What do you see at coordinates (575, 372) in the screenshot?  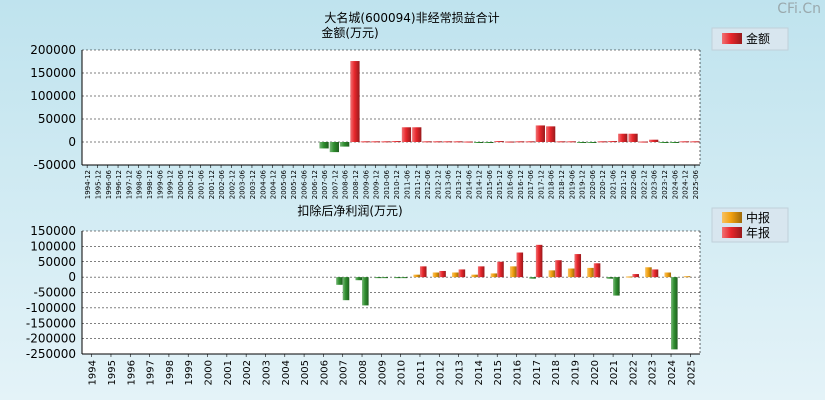 I see `x-tick-label: 2019` at bounding box center [575, 372].